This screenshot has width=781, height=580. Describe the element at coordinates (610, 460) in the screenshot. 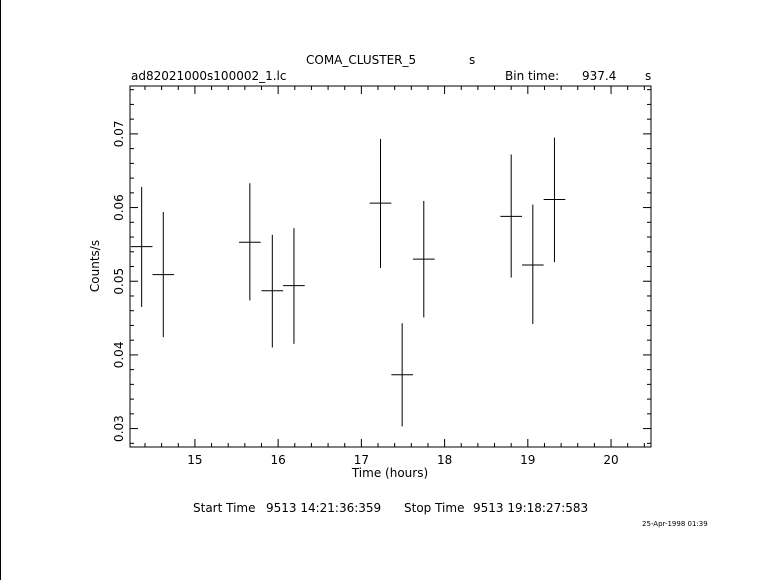

I see `x-tick-label: 20` at that location.